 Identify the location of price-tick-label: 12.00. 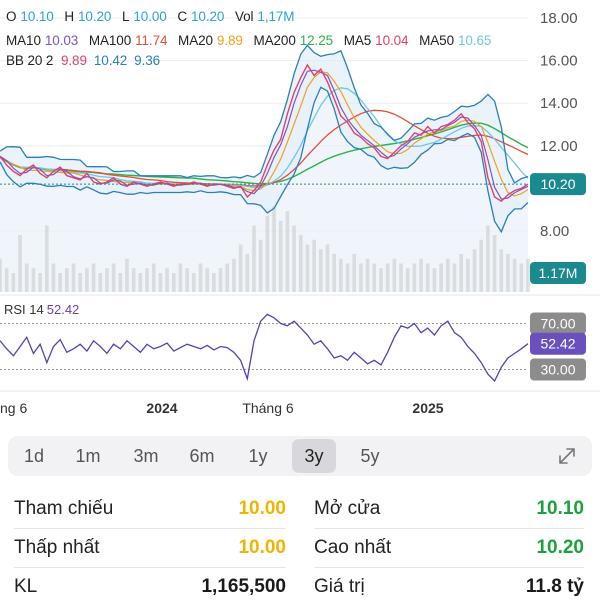
(559, 146).